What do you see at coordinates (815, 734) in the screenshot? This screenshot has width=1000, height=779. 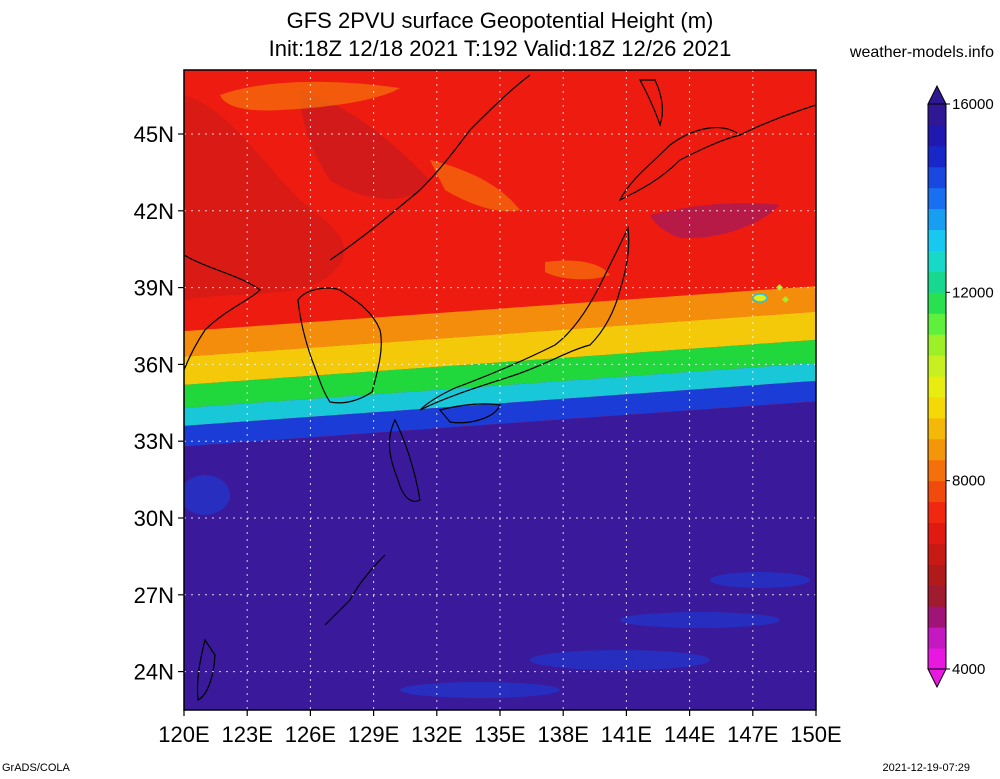 I see `lon-tick-label: 150E` at bounding box center [815, 734].